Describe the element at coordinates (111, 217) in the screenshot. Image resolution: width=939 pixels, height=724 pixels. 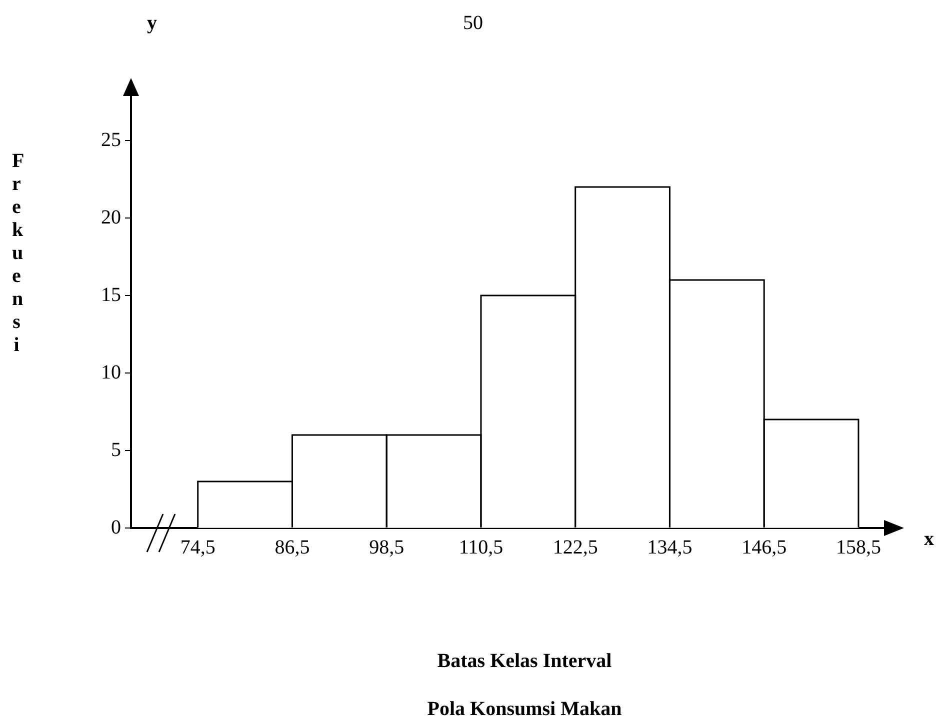
I see `y-tick-label: 20` at that location.